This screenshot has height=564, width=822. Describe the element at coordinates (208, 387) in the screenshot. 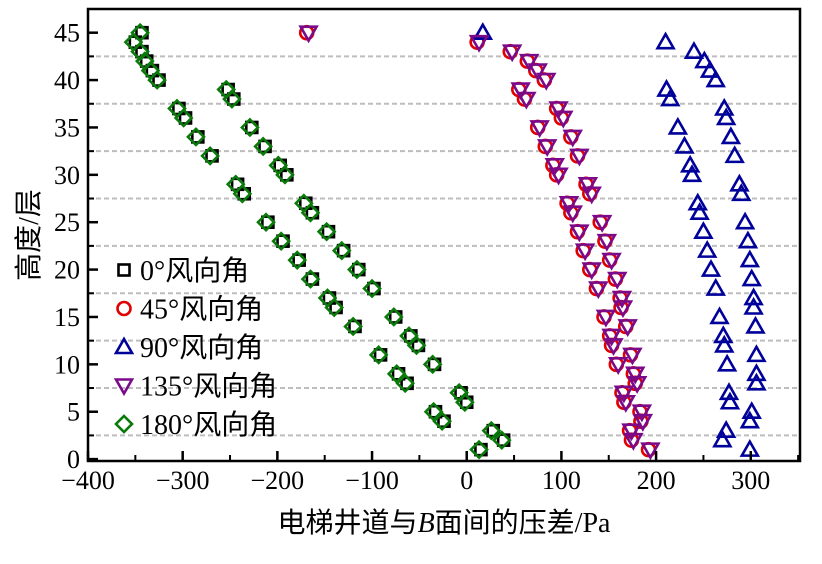

I see `legend-label: 135°风向角` at that location.